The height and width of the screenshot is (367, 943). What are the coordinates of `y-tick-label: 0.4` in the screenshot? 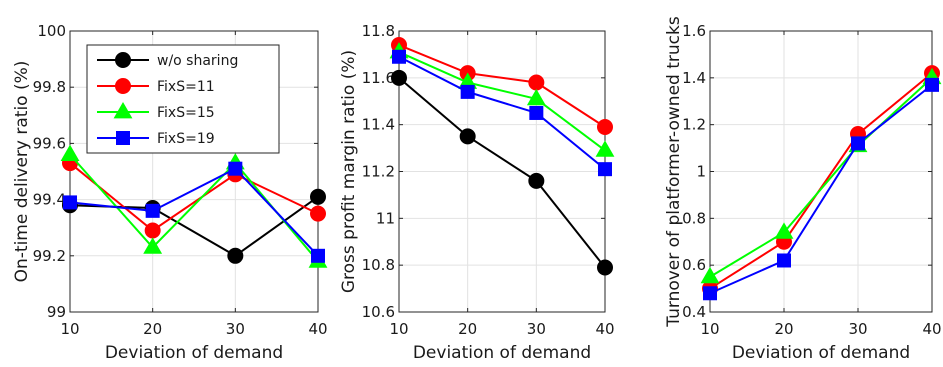 It's located at (694, 312).